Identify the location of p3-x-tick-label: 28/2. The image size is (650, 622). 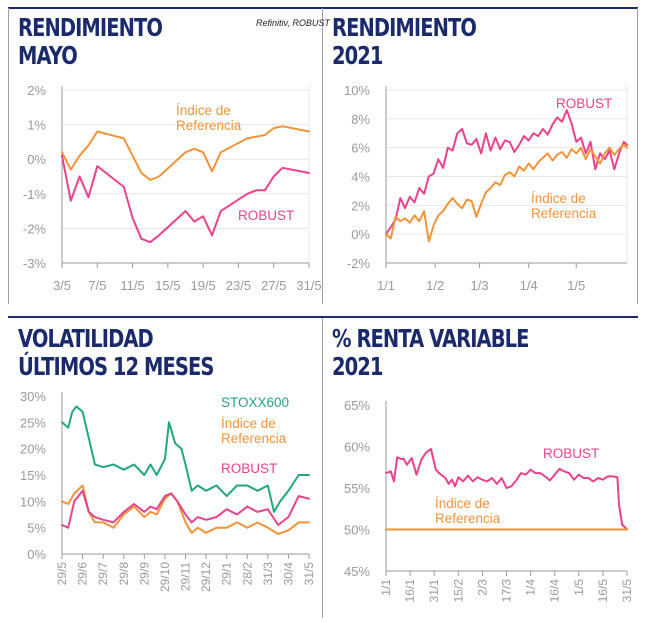
(247, 574).